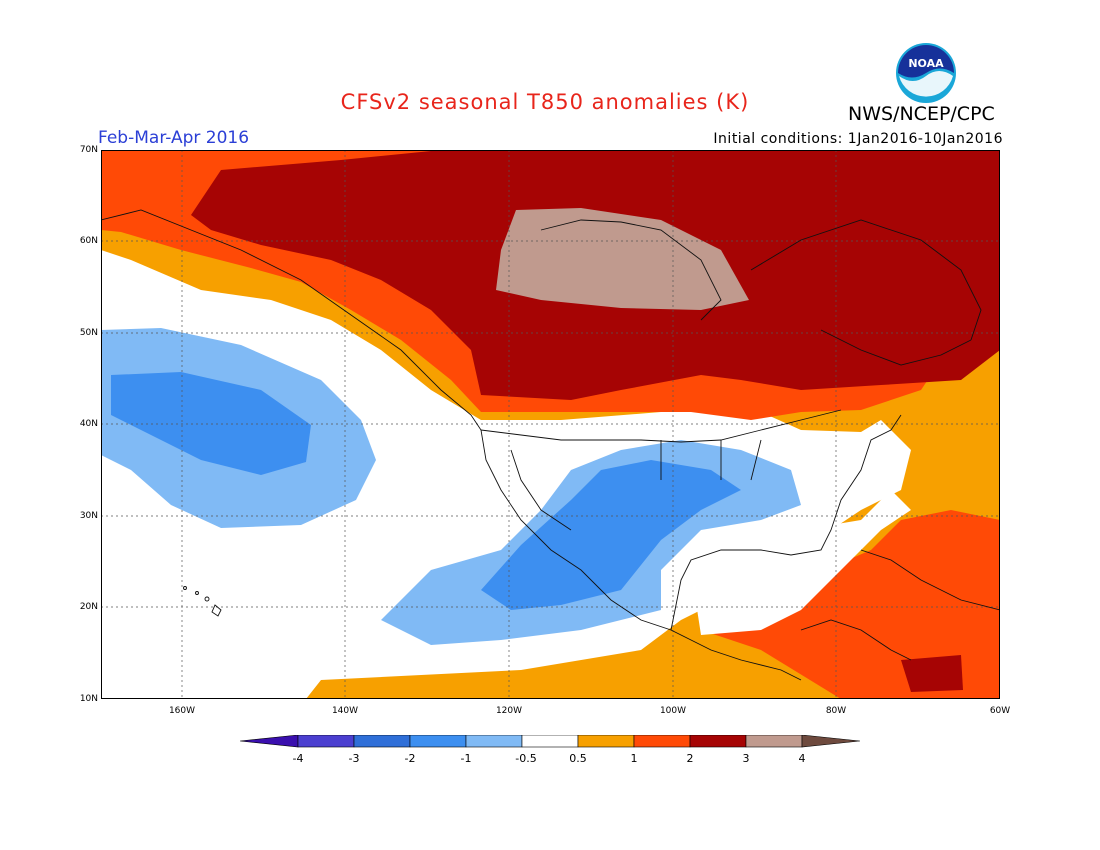 The image size is (1100, 850). I want to click on lon-label-140w: 140W, so click(345, 711).